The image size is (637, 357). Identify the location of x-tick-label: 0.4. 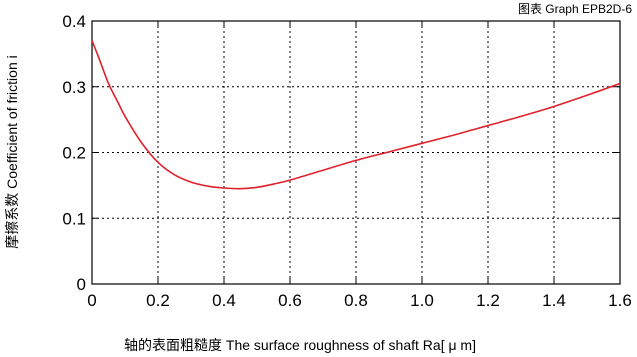
(224, 300).